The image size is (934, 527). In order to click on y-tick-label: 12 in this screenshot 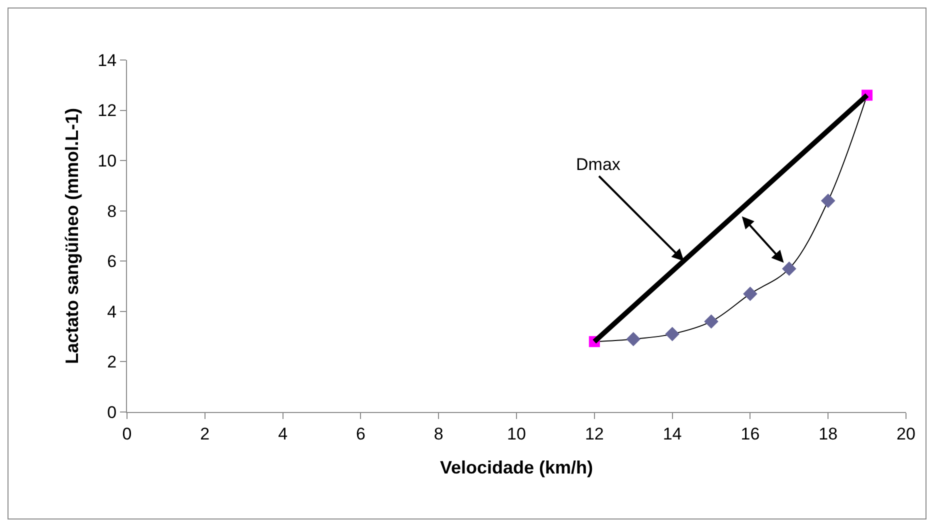, I will do `click(107, 110)`.